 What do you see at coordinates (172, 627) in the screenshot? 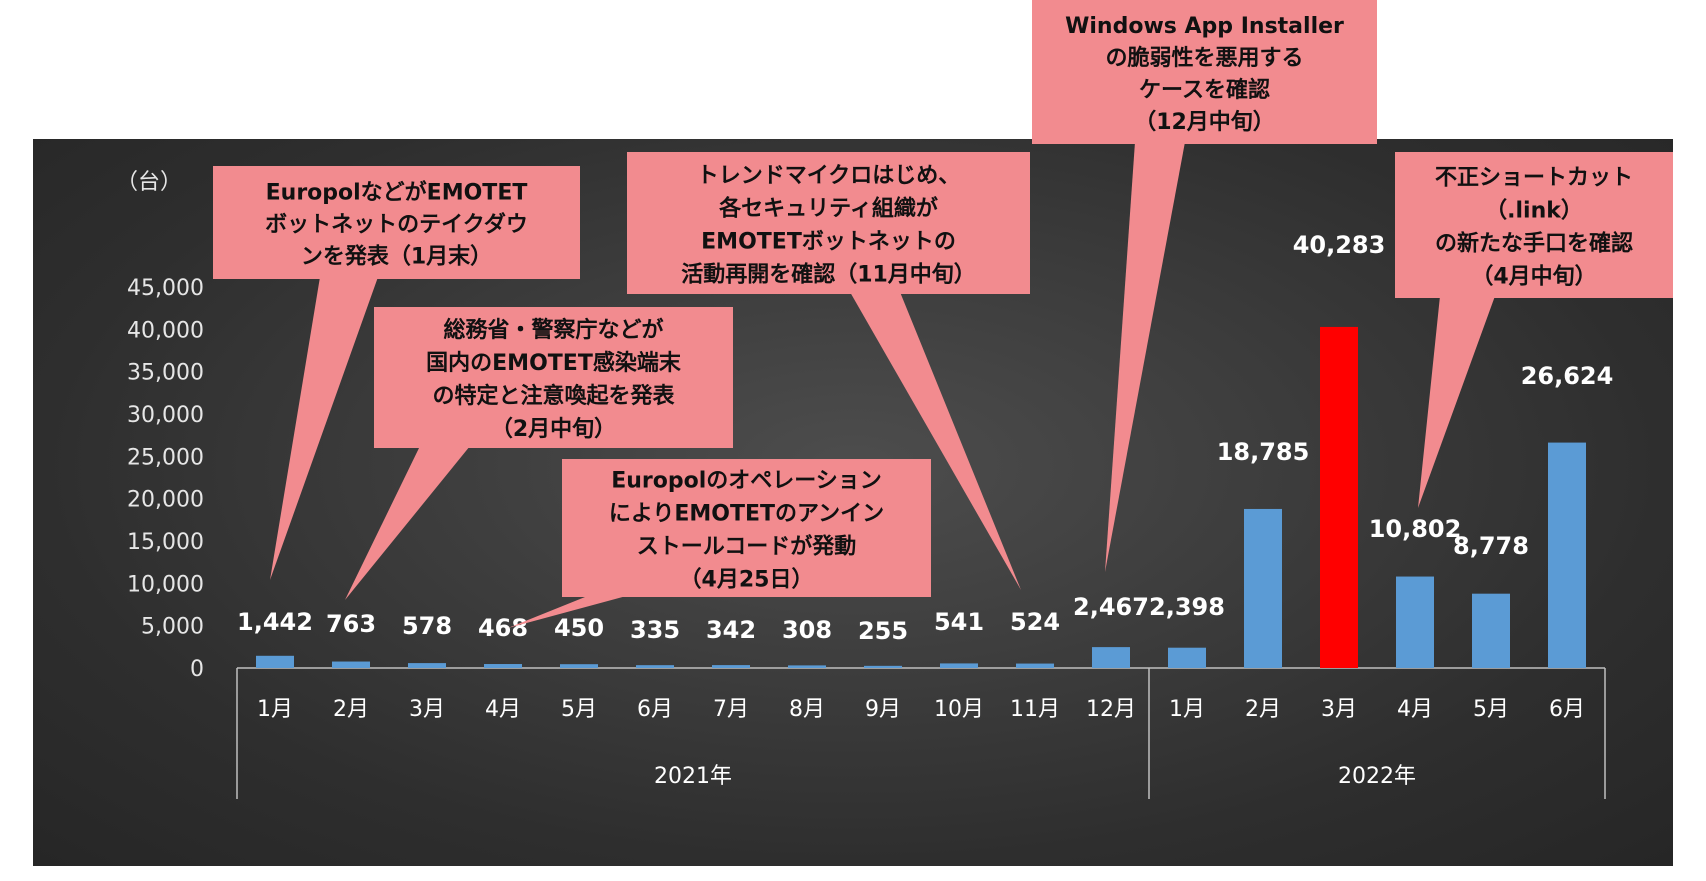
I see `y-tick-label: 5,000` at bounding box center [172, 627].